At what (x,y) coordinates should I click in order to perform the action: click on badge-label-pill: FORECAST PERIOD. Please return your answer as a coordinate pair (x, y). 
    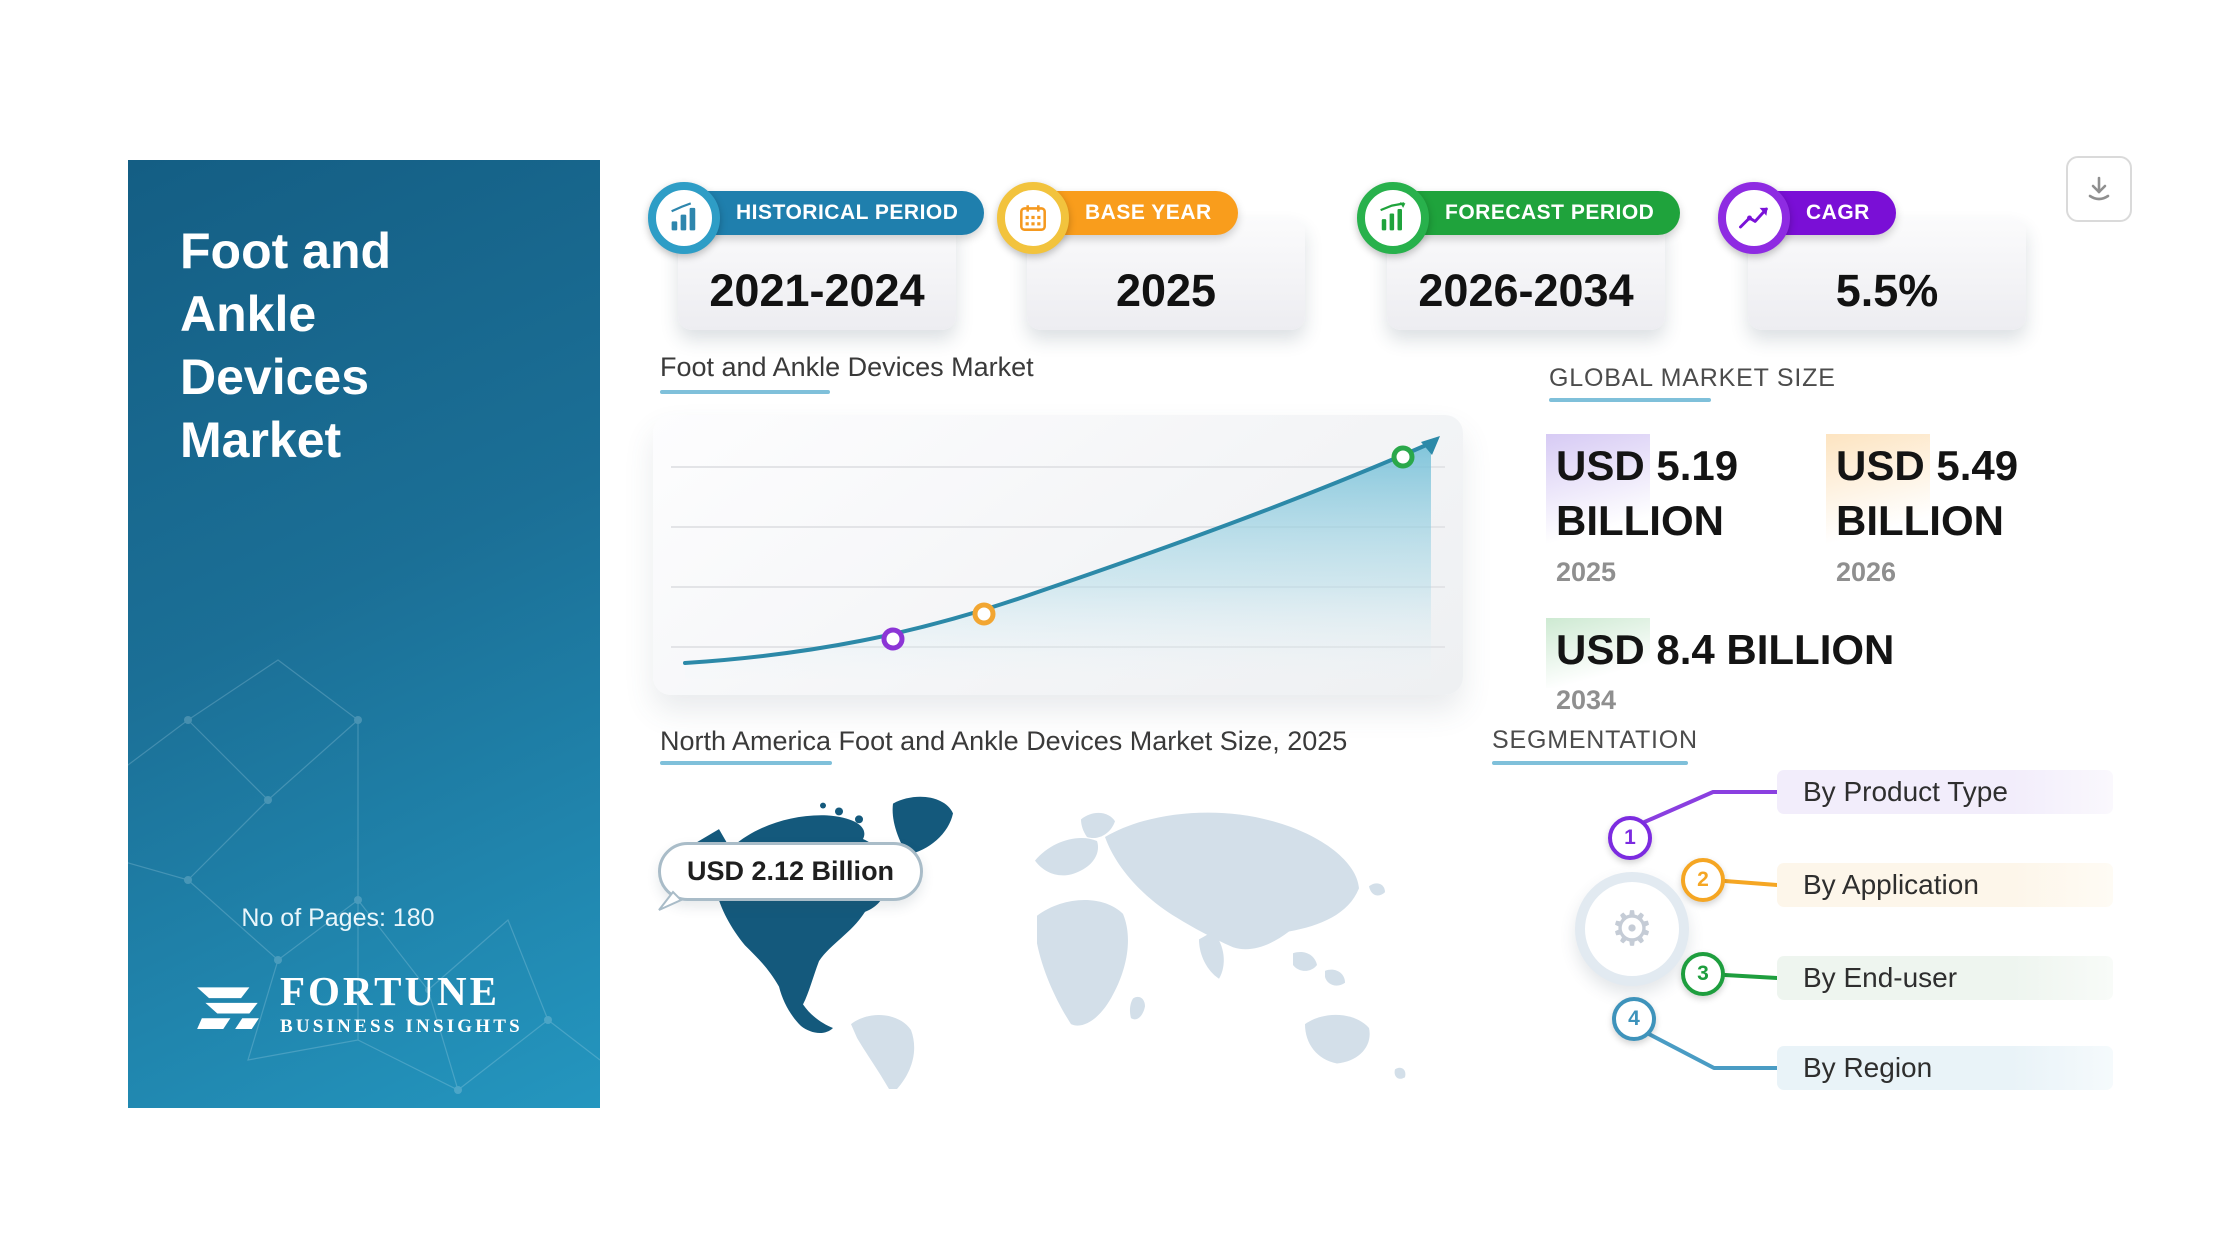
    Looking at the image, I should click on (1536, 213).